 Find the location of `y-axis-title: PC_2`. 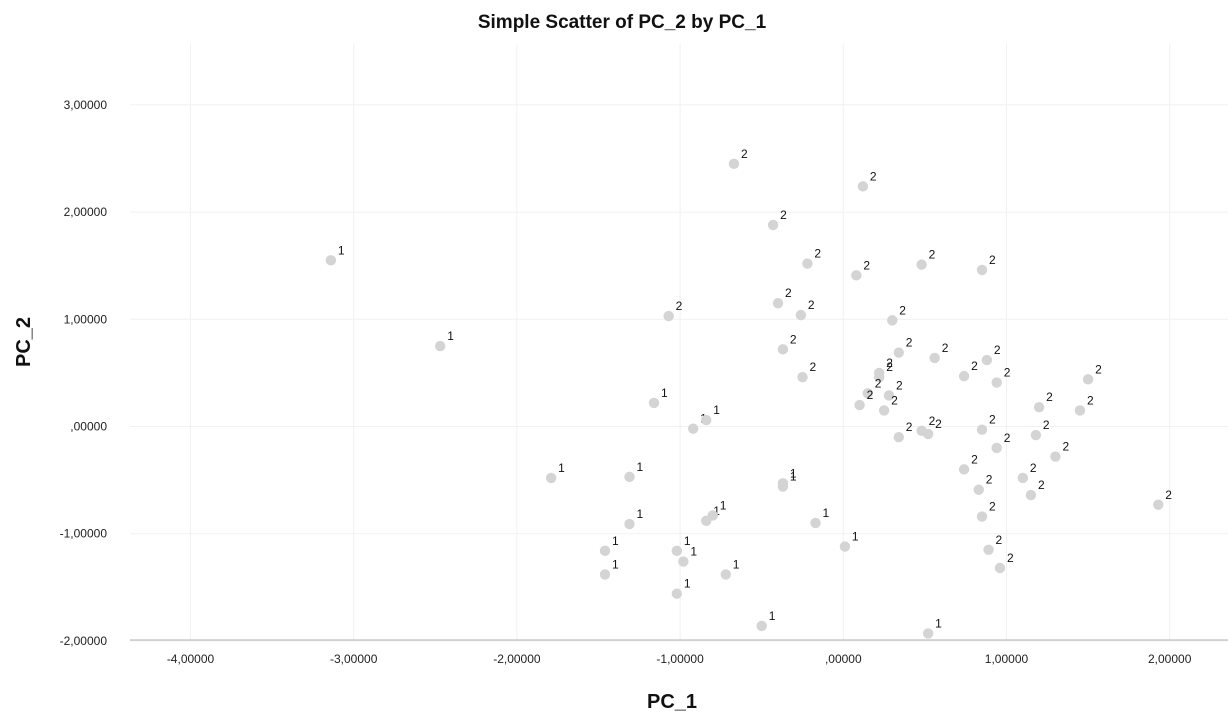

y-axis-title: PC_2 is located at coordinates (24, 342).